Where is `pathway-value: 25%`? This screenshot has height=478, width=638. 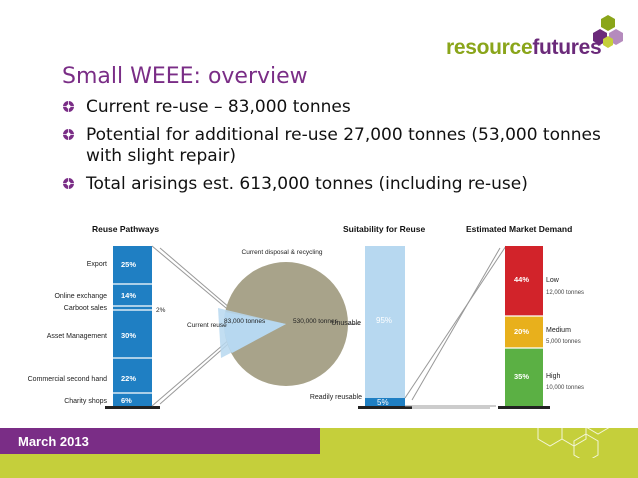
pathway-value: 25% is located at coordinates (128, 264).